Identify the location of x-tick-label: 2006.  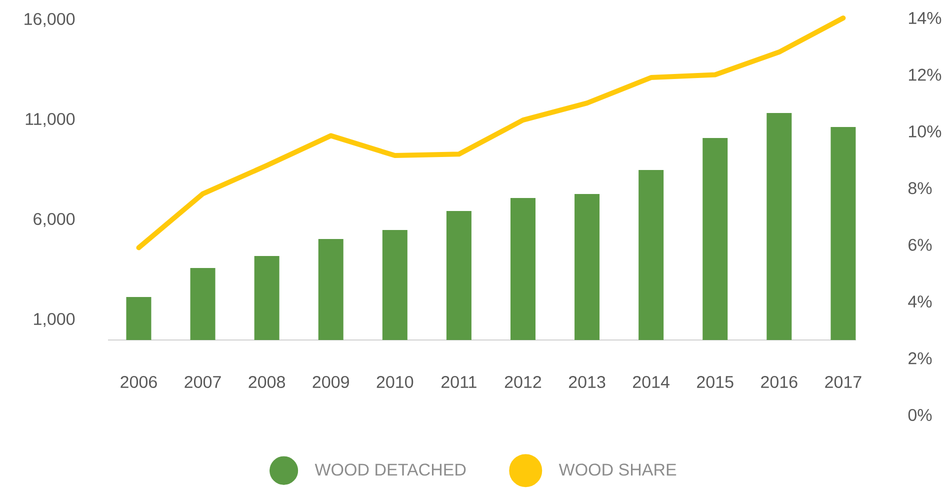
(138, 382).